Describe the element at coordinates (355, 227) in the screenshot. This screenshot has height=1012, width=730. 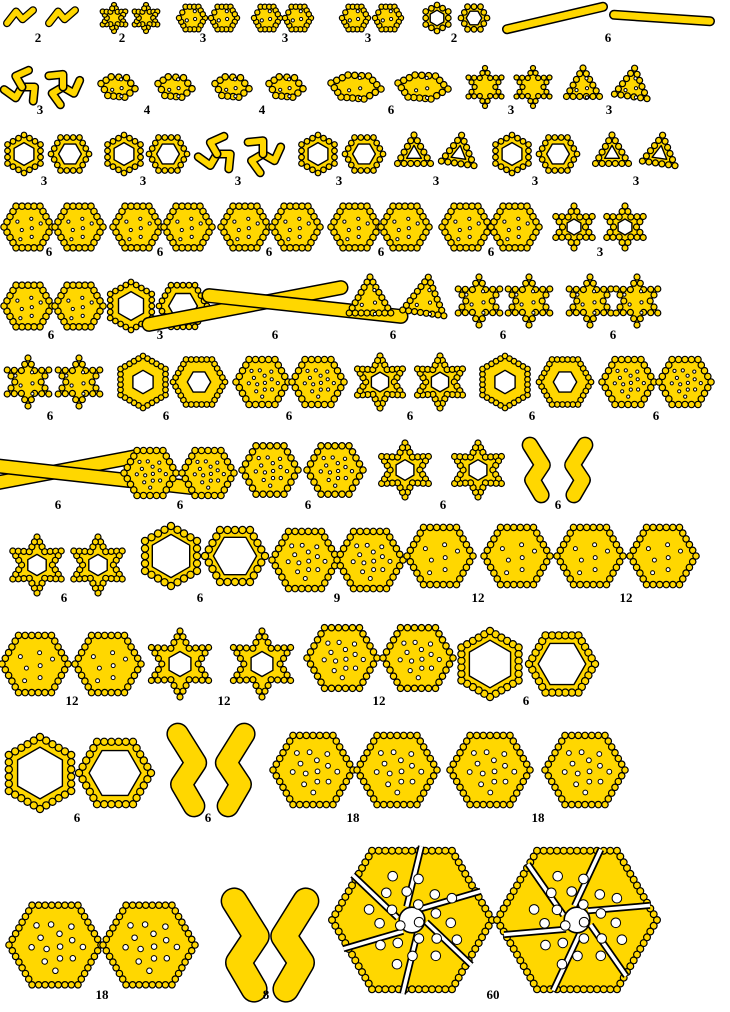
I see `figure-24-original` at that location.